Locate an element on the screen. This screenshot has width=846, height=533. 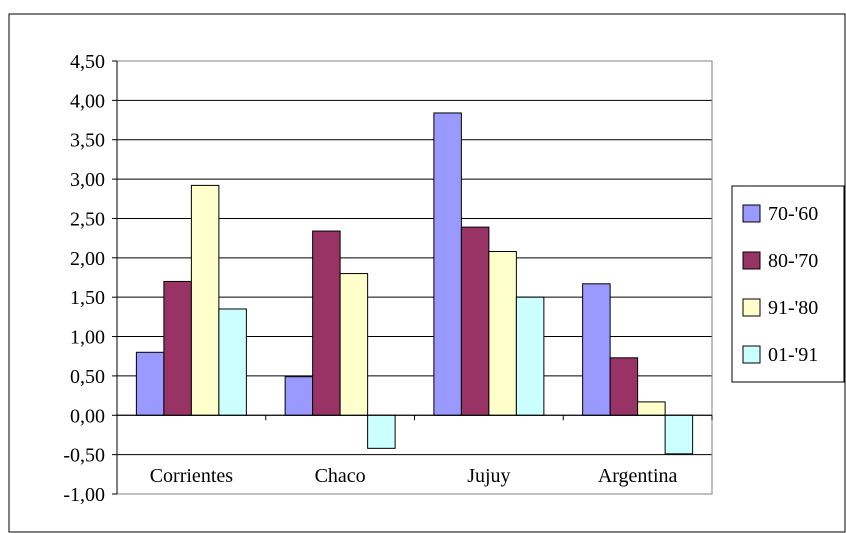
y-tick-label: -1,00 is located at coordinates (84, 495).